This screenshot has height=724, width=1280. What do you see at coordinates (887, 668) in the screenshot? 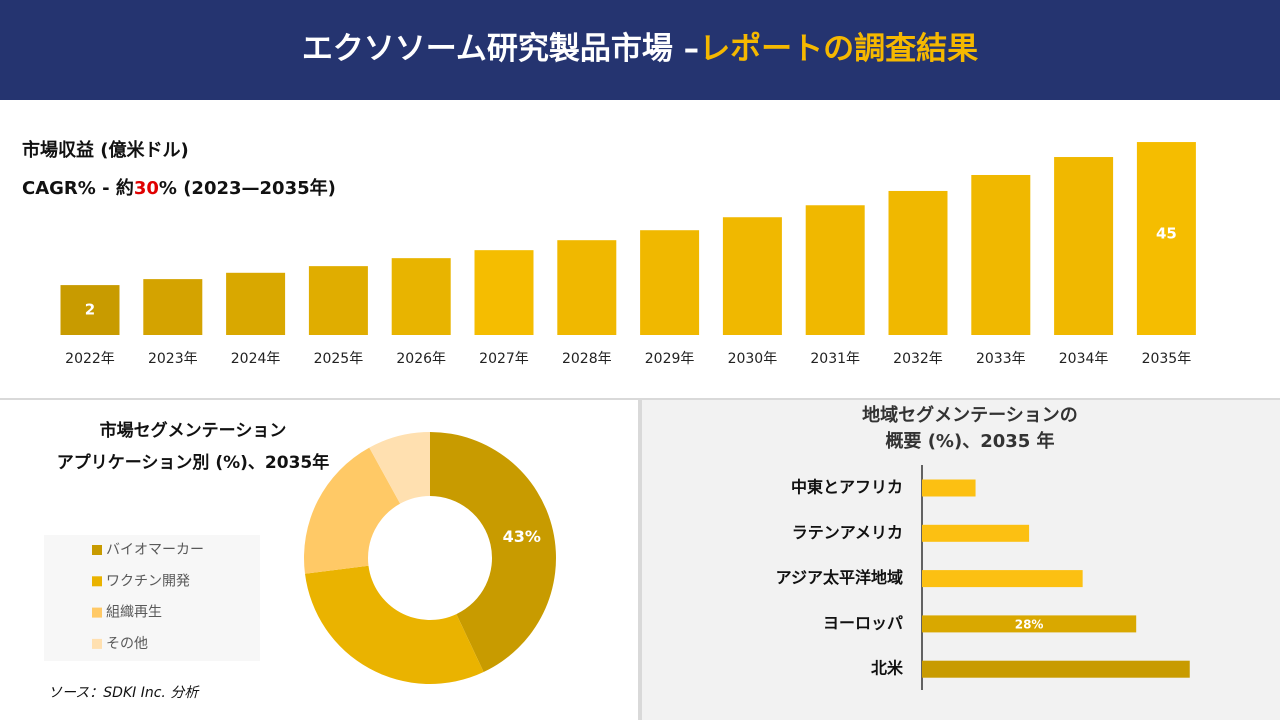
I see `y-tick-label: 北米` at bounding box center [887, 668].